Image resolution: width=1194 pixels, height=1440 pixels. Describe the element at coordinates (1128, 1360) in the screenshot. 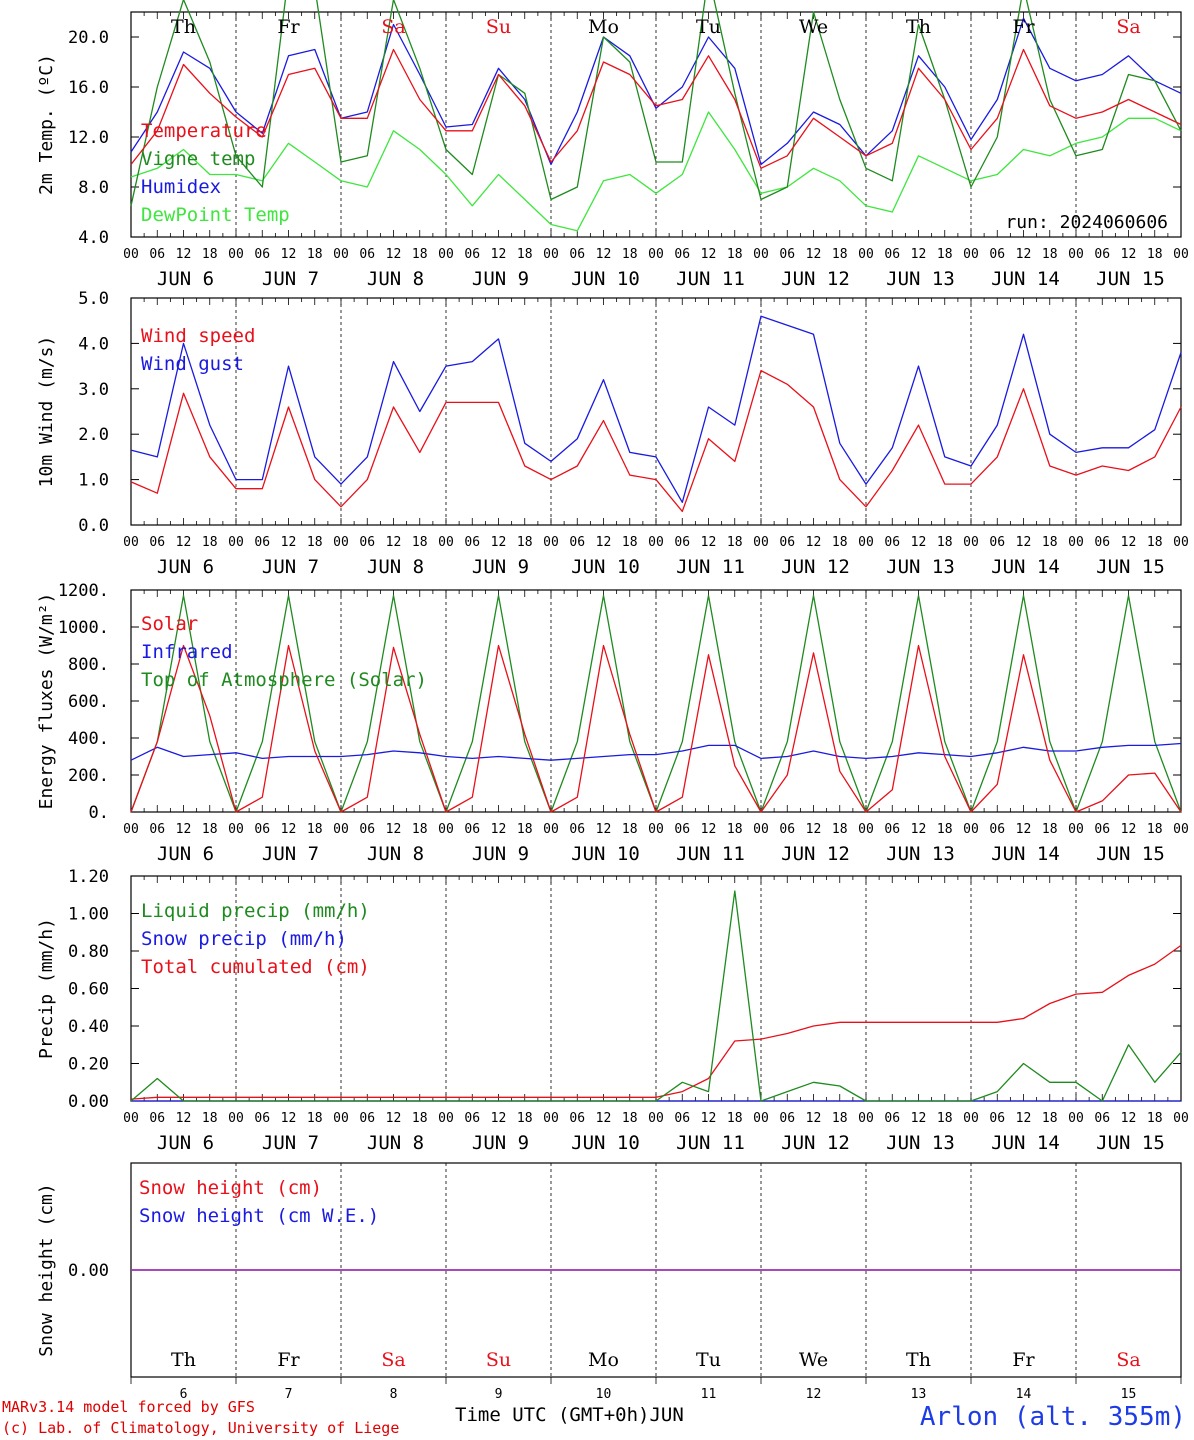

I see `weekday-label-bottom: Sa` at that location.